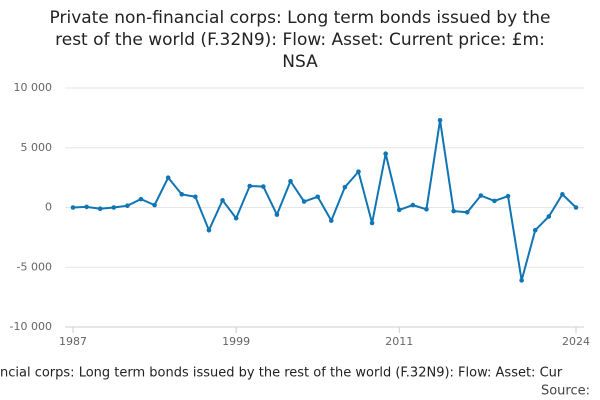  I want to click on x-tick-label: 2024, so click(576, 341).